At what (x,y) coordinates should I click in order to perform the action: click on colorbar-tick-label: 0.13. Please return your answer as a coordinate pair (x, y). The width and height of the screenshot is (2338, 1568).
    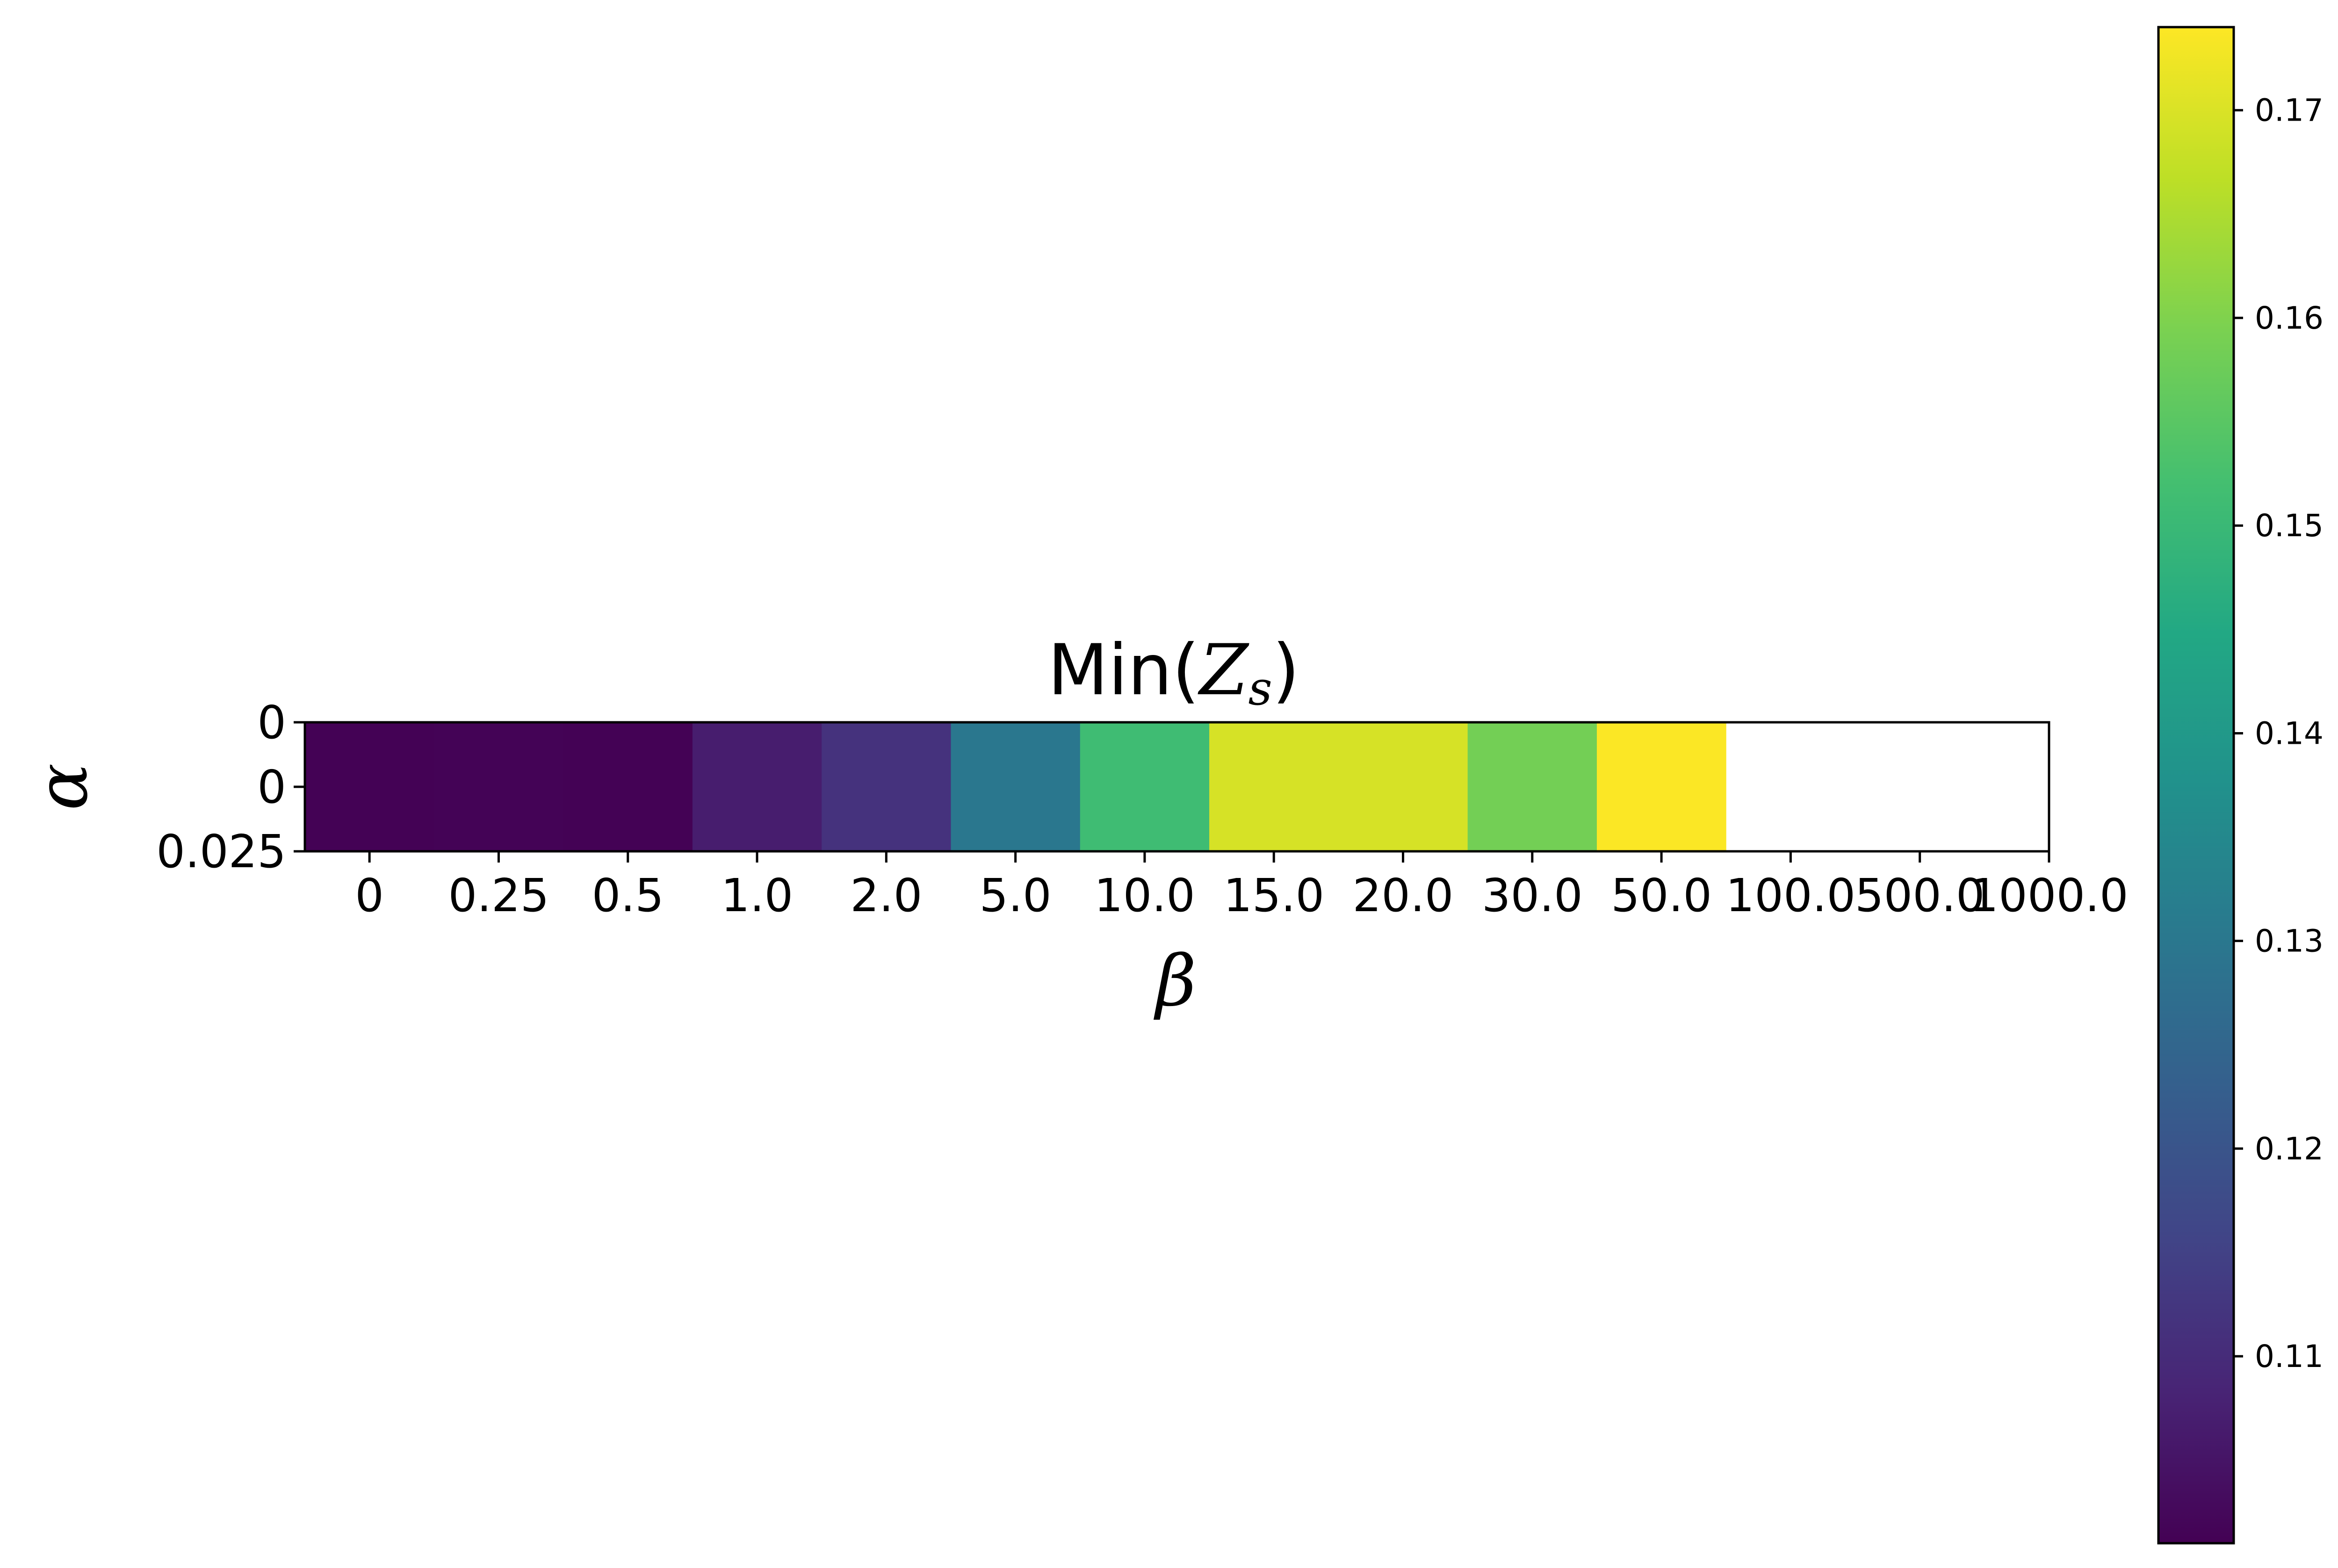
    Looking at the image, I should click on (2290, 941).